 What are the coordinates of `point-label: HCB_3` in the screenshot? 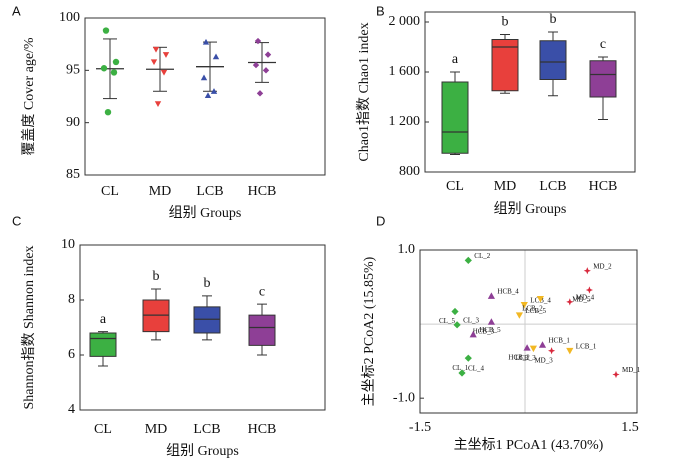 It's located at (484, 331).